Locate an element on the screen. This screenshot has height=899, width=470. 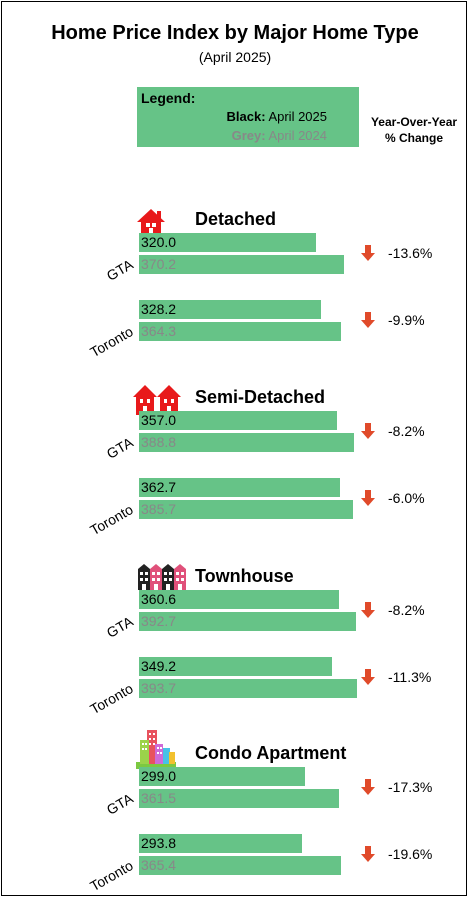
legend-current: Black: April 2025 is located at coordinates (277, 116).